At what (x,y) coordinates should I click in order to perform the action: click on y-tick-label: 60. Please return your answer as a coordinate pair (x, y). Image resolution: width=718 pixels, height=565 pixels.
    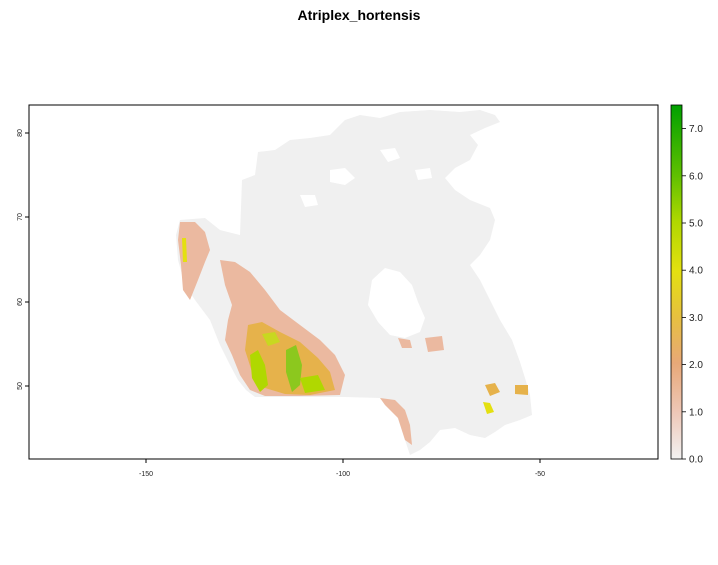
    Looking at the image, I should click on (20, 302).